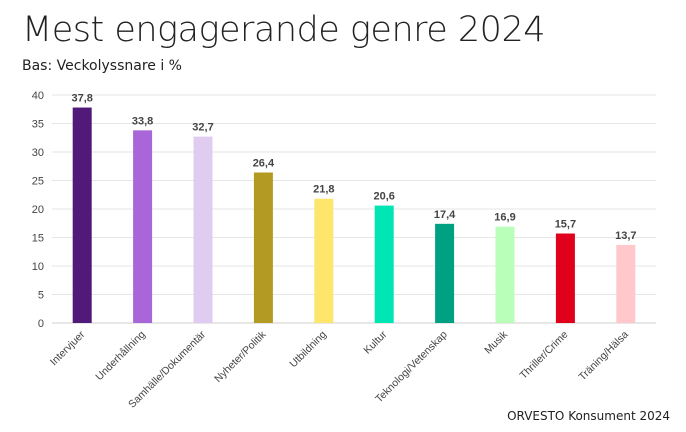  Describe the element at coordinates (504, 218) in the screenshot. I see `data-label: 16,9` at that location.